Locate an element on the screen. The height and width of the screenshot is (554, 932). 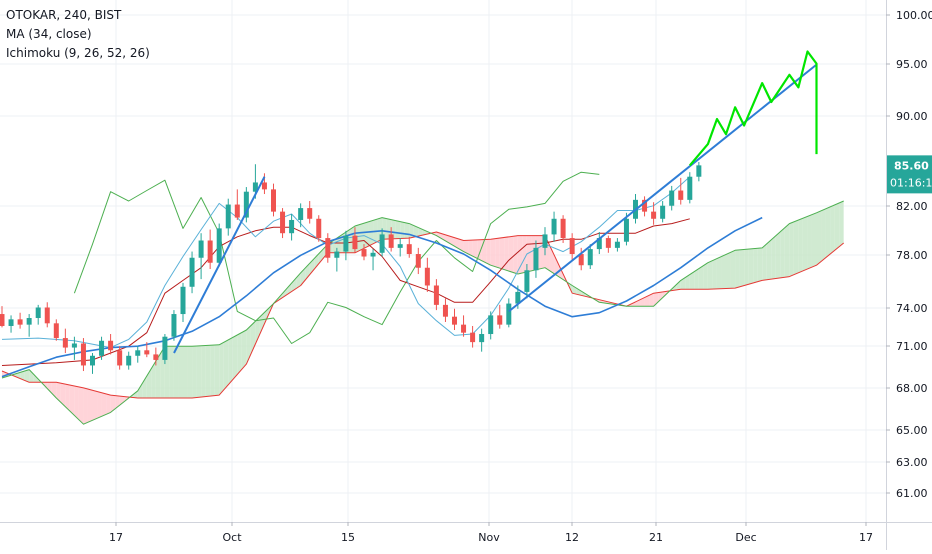
time-tick-label: Dec is located at coordinates (745, 537).